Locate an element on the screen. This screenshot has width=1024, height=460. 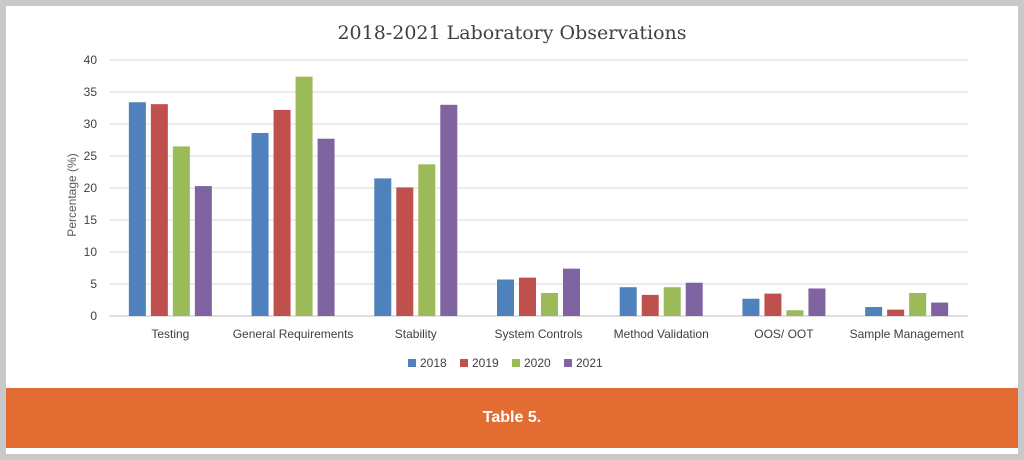
y-tick-label: 20 is located at coordinates (91, 188).